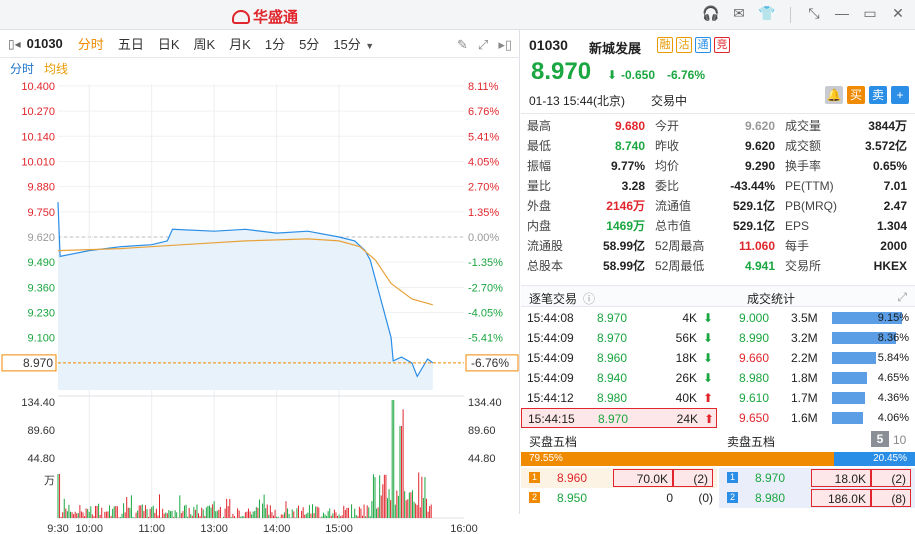  What do you see at coordinates (368, 46) in the screenshot?
I see `chevron-down-icon: ▼` at bounding box center [368, 46].